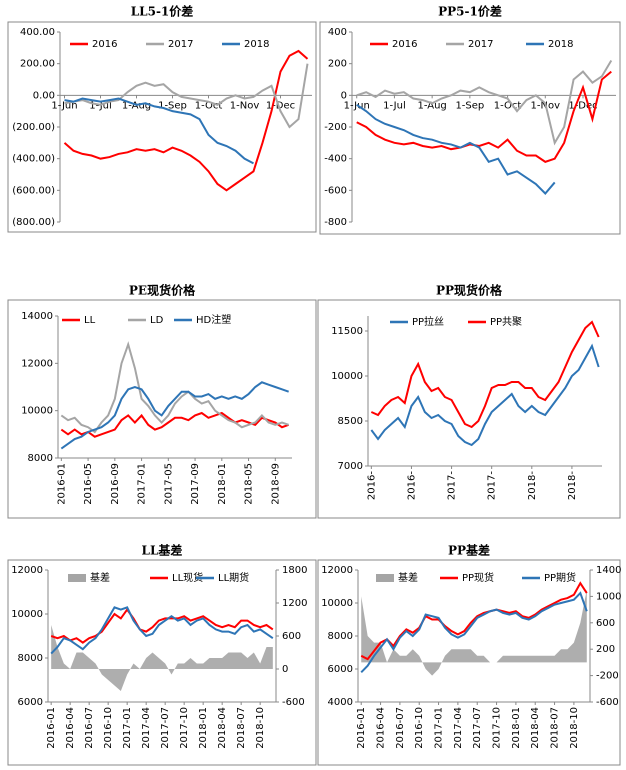 This screenshot has height=770, width=626. I want to click on x-tick-label: 2018-04, so click(535, 728).